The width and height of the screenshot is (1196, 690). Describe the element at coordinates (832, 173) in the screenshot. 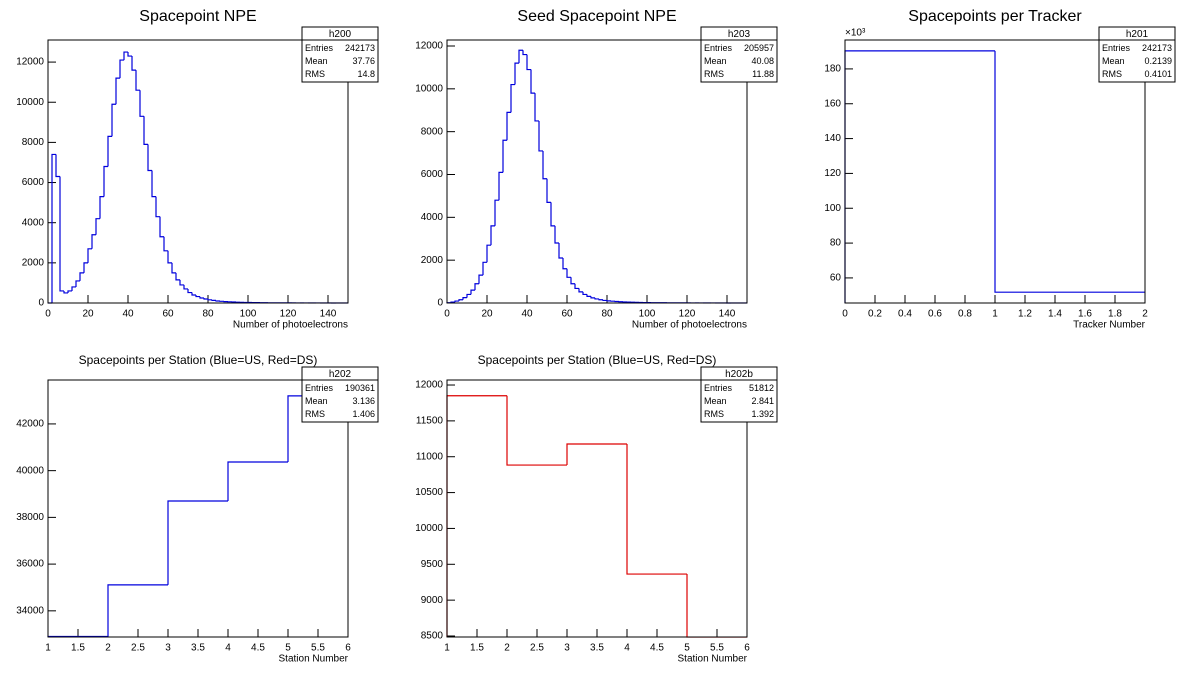

I see `y-tick-label: 120` at that location.